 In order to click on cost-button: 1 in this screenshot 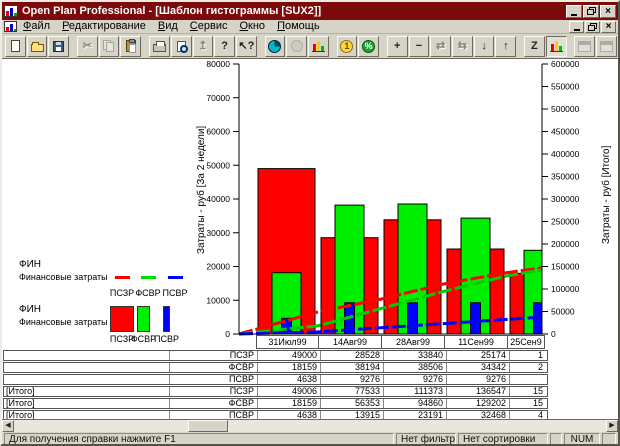, I will do `click(347, 46)`.